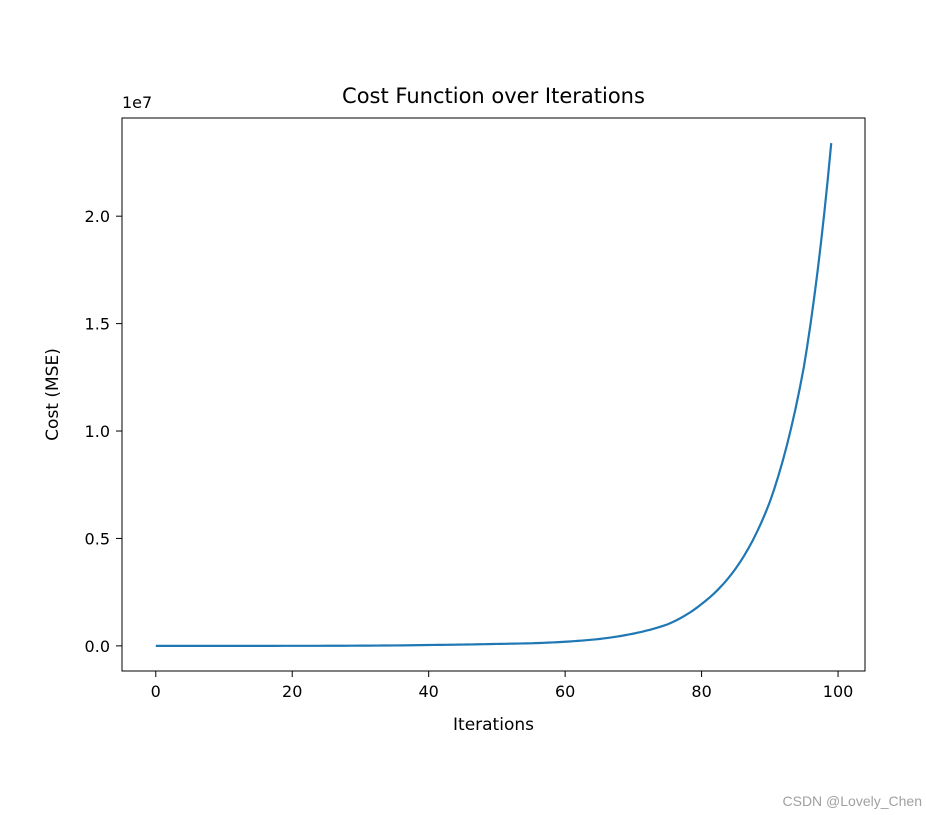 Image resolution: width=926 pixels, height=815 pixels. Describe the element at coordinates (429, 691) in the screenshot. I see `x-tick-label: 40` at that location.